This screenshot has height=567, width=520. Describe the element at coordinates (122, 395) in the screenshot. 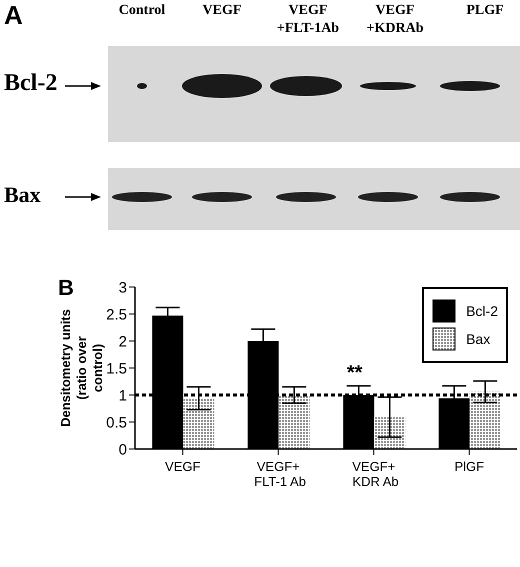

I see `y-tick-label: 1` at that location.